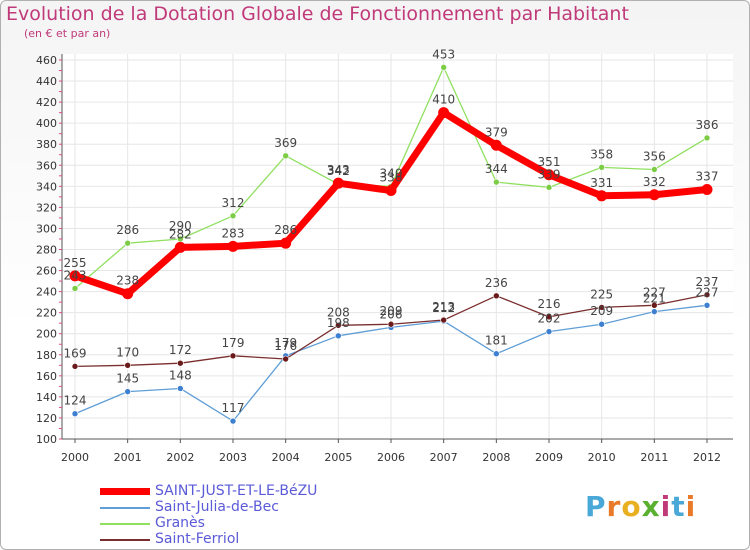 Image resolution: width=750 pixels, height=550 pixels. Describe the element at coordinates (443, 100) in the screenshot. I see `data-label: 410` at that location.